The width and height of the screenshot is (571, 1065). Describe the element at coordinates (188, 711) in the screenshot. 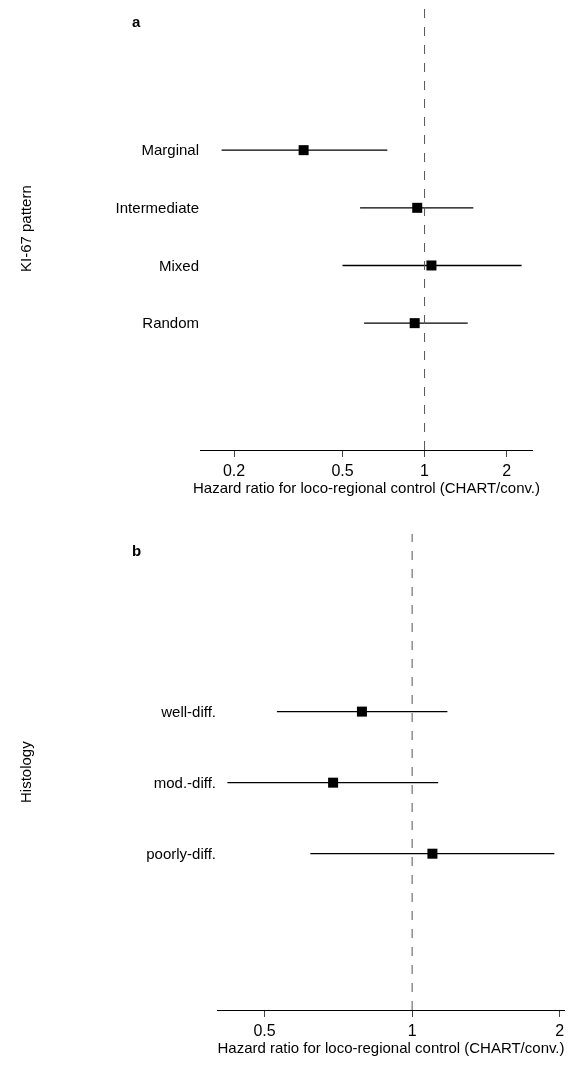

I see `y-tick-label: well-diff.` at that location.